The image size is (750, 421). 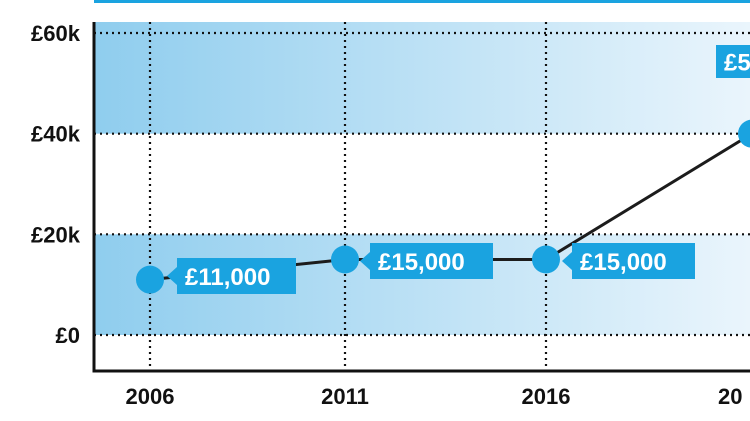 I want to click on y-tick-label: £40k, so click(x=56, y=134).